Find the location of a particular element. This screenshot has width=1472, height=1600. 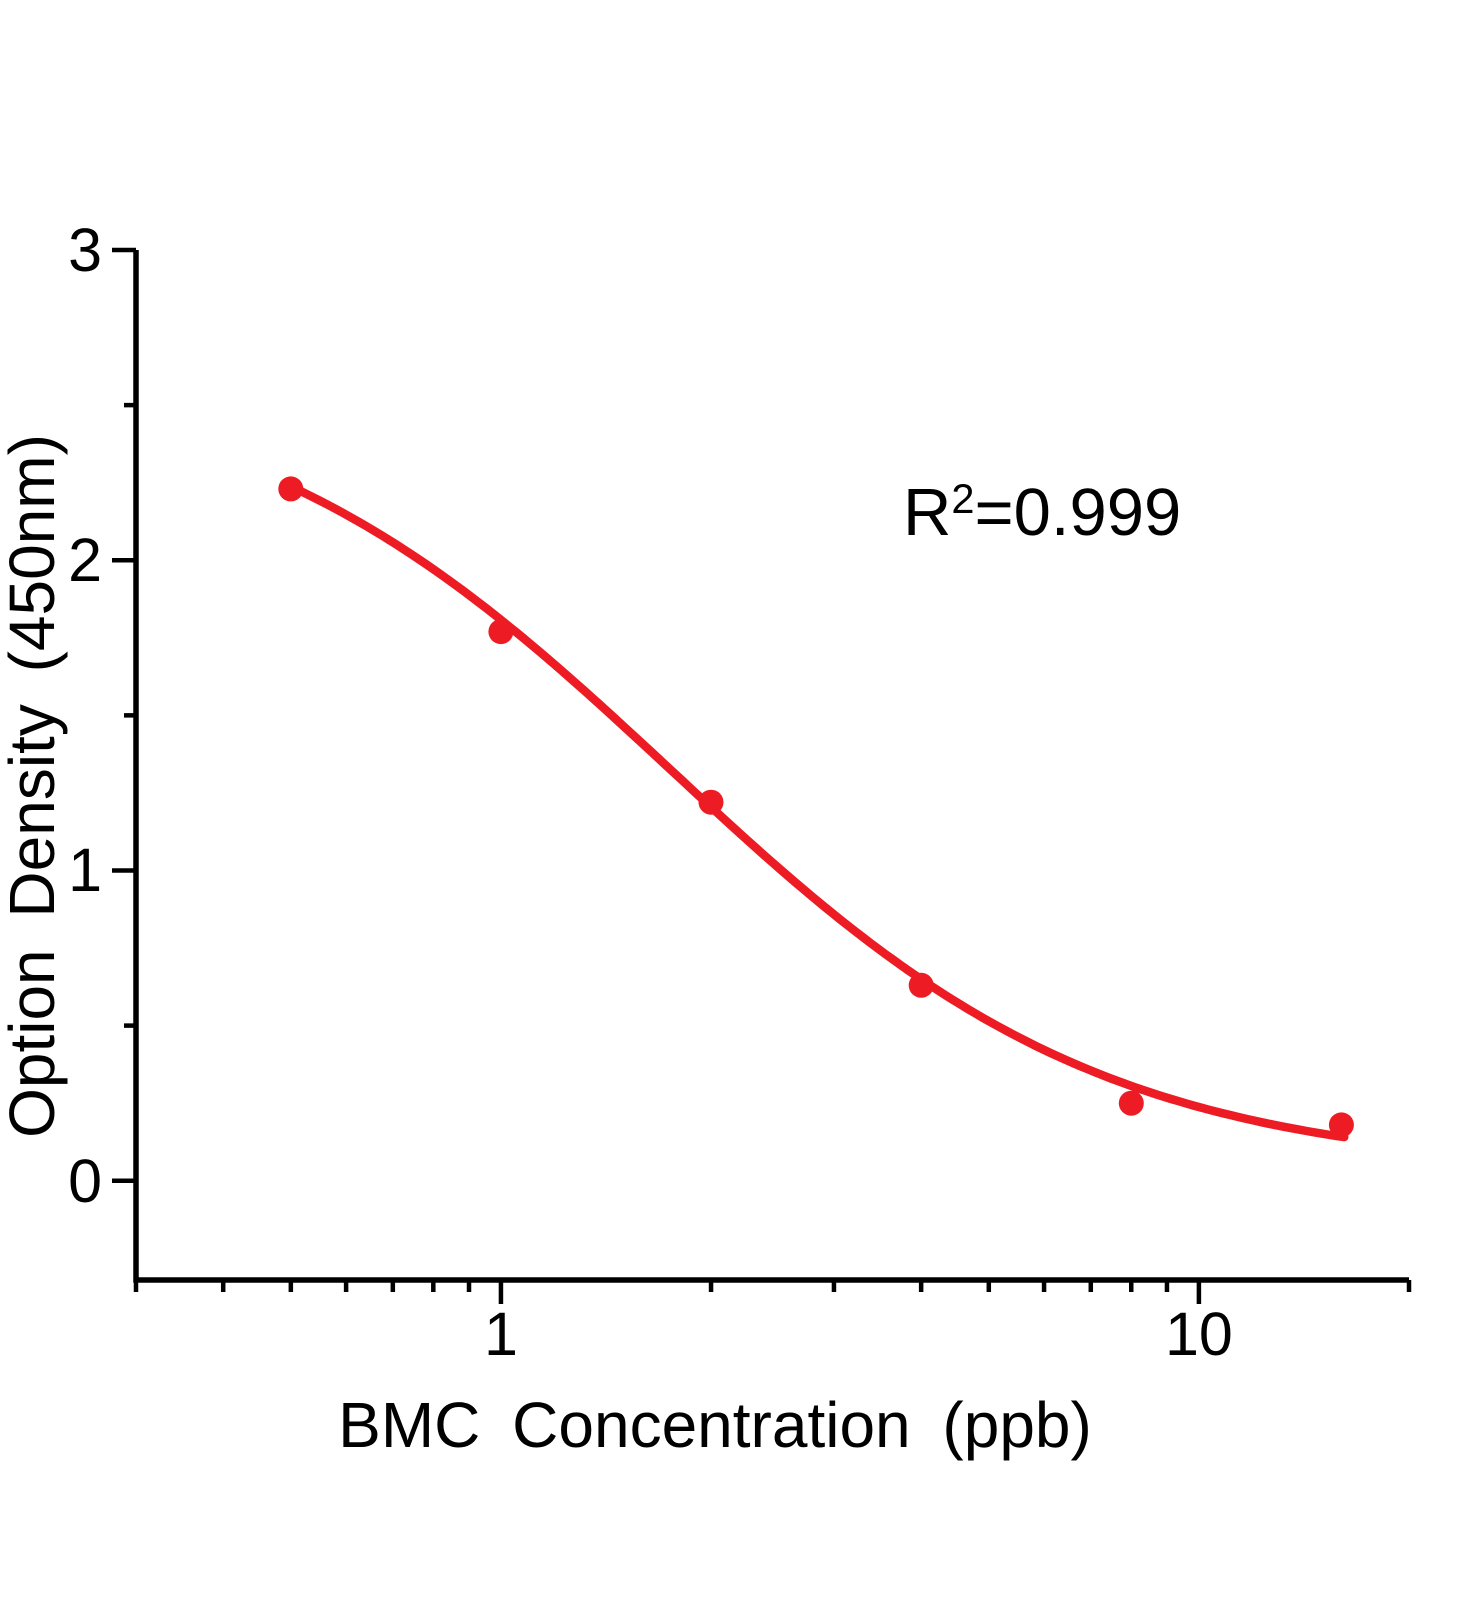

r-squared-exponent: 2 is located at coordinates (963, 499).